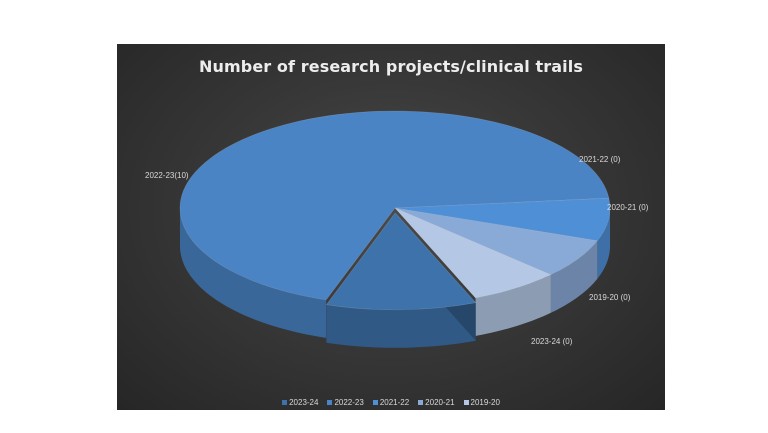 The image size is (768, 433). I want to click on legend-item-2020-21: 2020-21, so click(436, 402).